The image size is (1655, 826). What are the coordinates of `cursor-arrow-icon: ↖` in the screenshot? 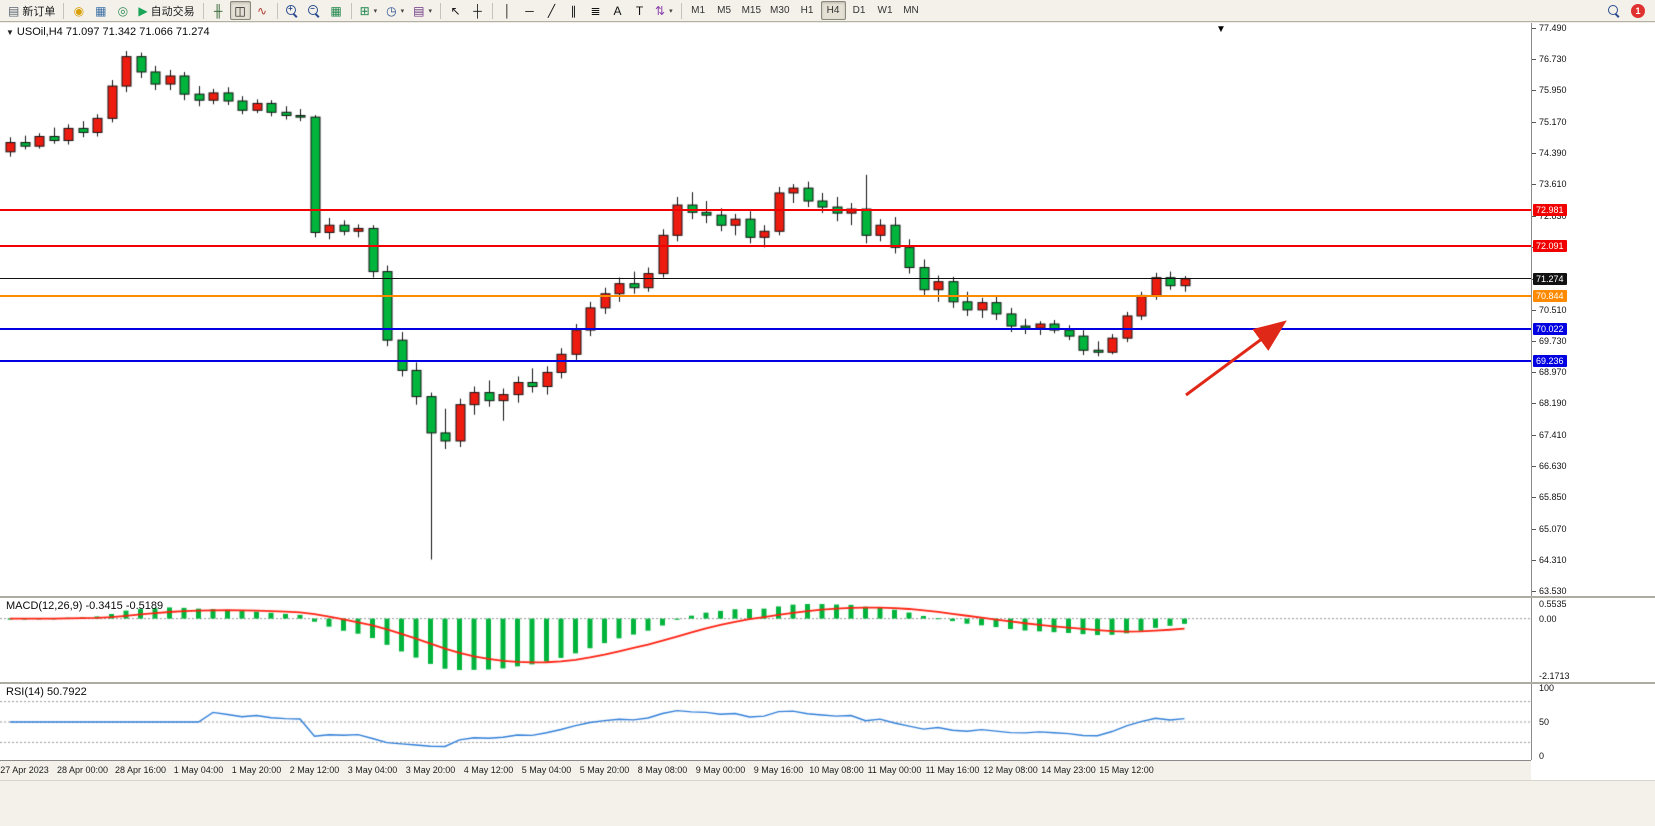 It's located at (455, 10).